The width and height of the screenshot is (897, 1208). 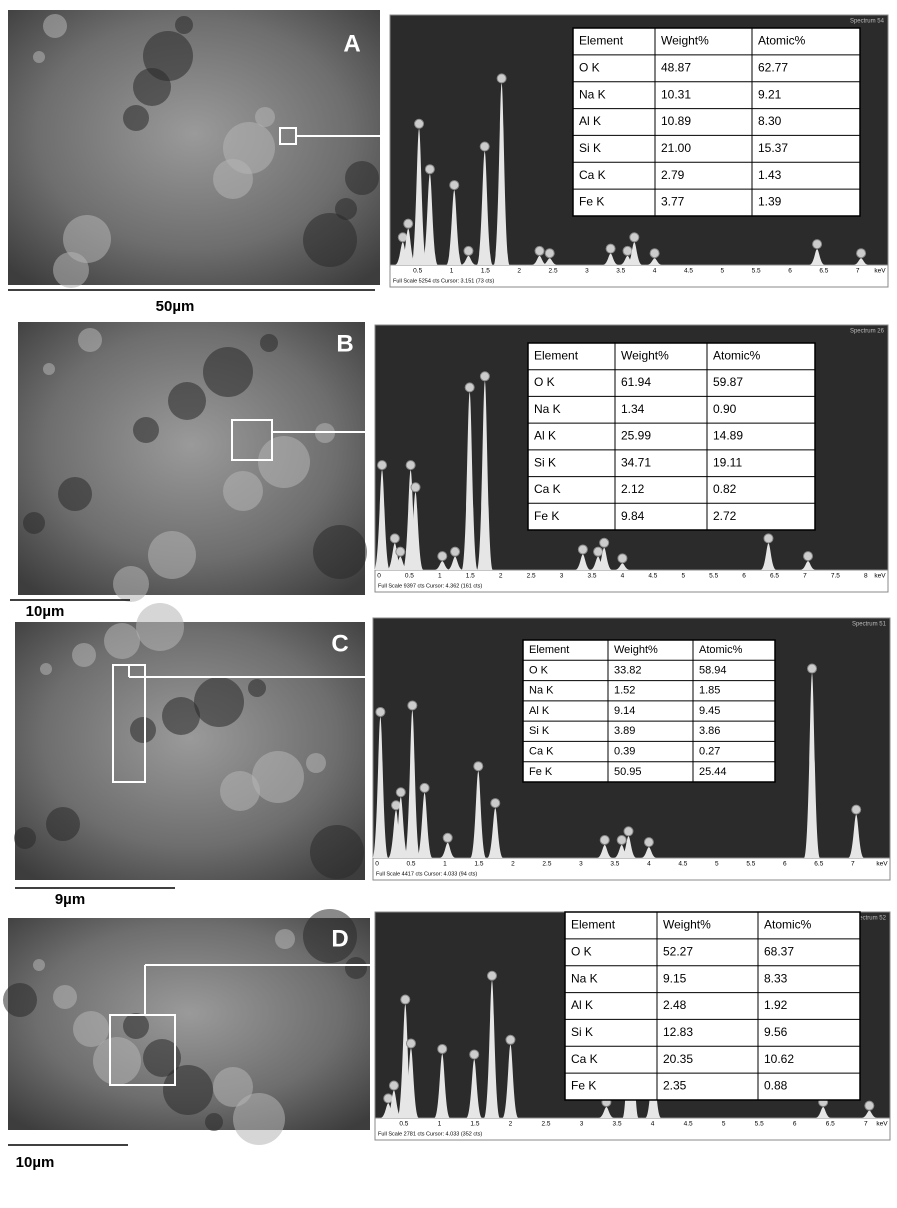 What do you see at coordinates (773, 148) in the screenshot?
I see `table-cell: 15.37` at bounding box center [773, 148].